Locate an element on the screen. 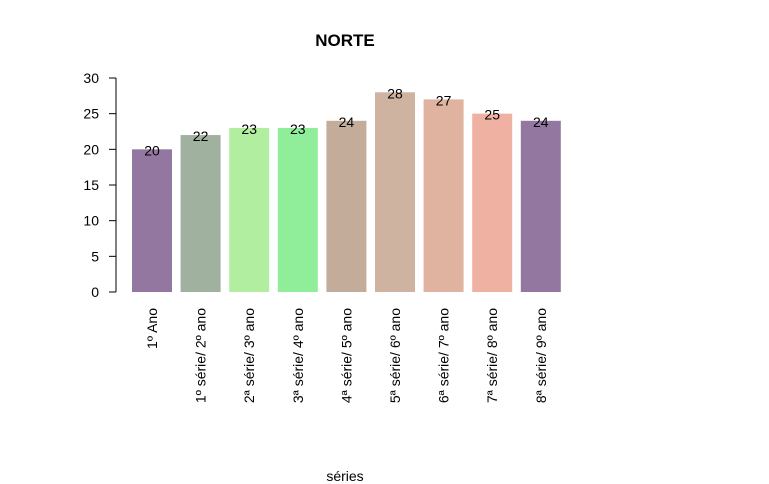 This screenshot has width=769, height=484. x-tick-label: 4ª série/ 5º ano is located at coordinates (346, 355).